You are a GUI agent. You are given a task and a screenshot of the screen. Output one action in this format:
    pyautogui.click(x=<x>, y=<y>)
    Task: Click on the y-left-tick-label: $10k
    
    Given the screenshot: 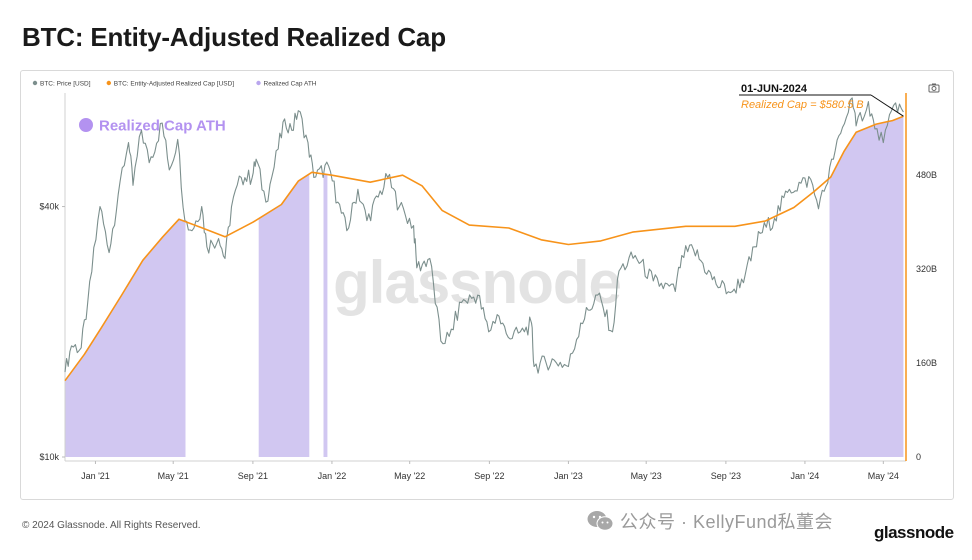 What is the action you would take?
    pyautogui.click(x=49, y=457)
    